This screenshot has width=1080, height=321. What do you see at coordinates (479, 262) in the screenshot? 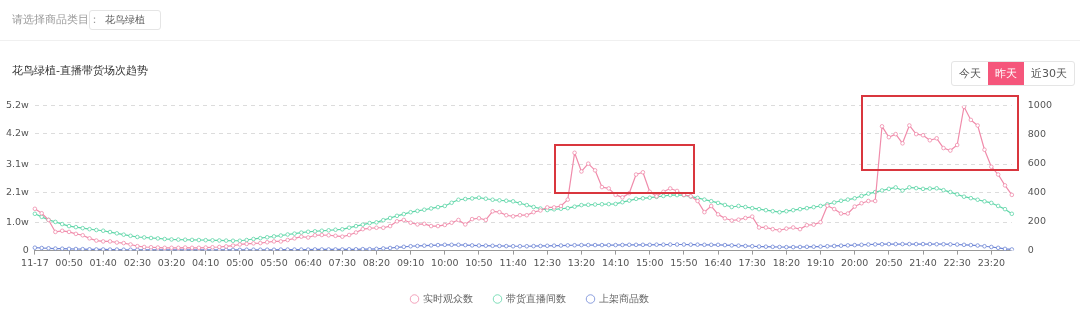
I see `x-tick-label: 10:50` at bounding box center [479, 262].